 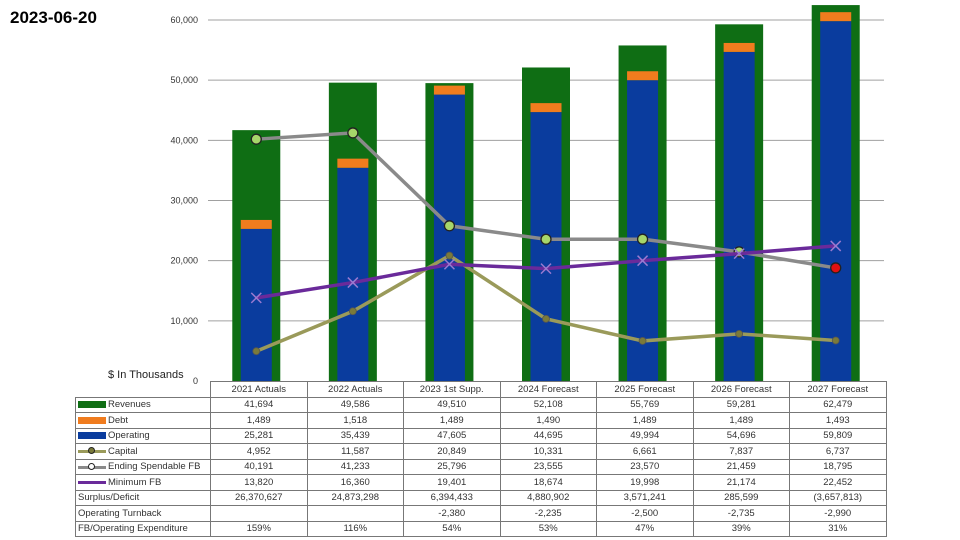 I want to click on value-cell: 16,360, so click(x=355, y=482).